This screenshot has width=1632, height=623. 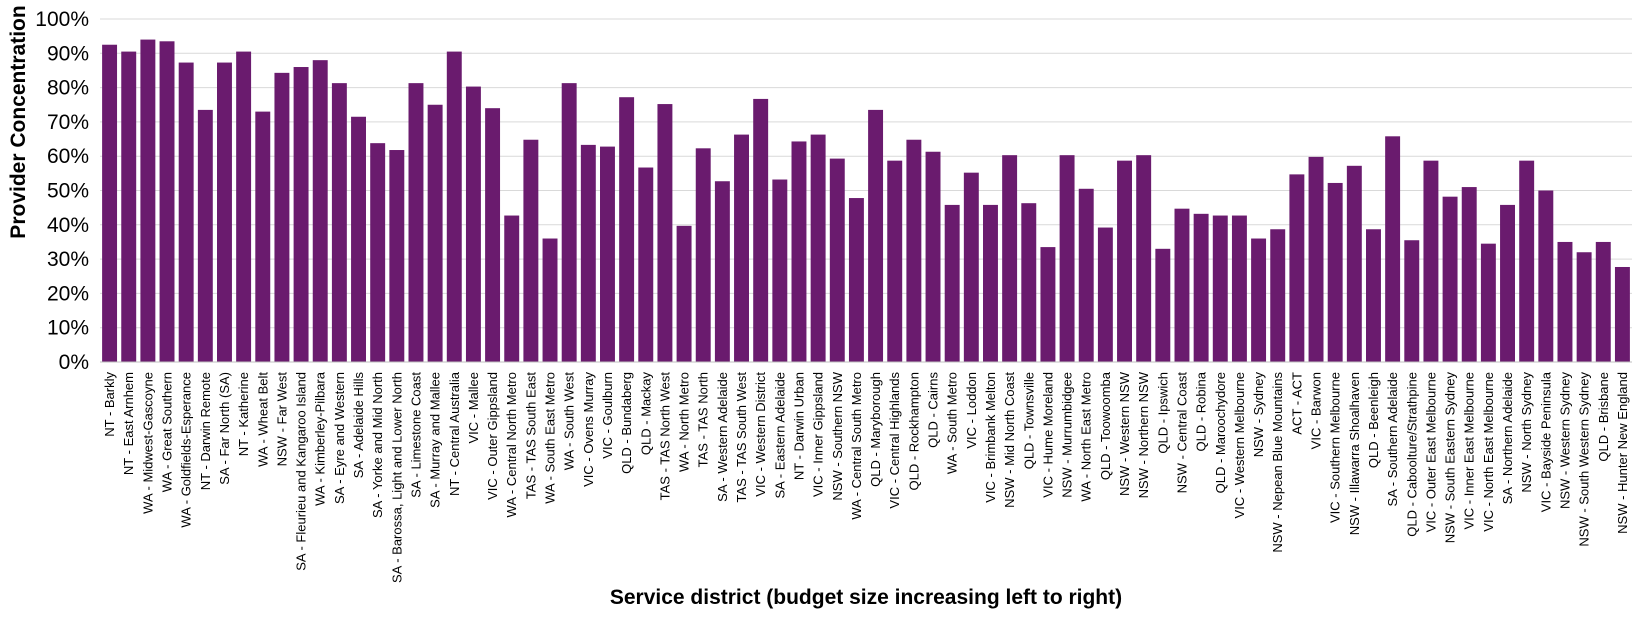 I want to click on x-category-label: NSW - Sydney, so click(x=1258, y=415).